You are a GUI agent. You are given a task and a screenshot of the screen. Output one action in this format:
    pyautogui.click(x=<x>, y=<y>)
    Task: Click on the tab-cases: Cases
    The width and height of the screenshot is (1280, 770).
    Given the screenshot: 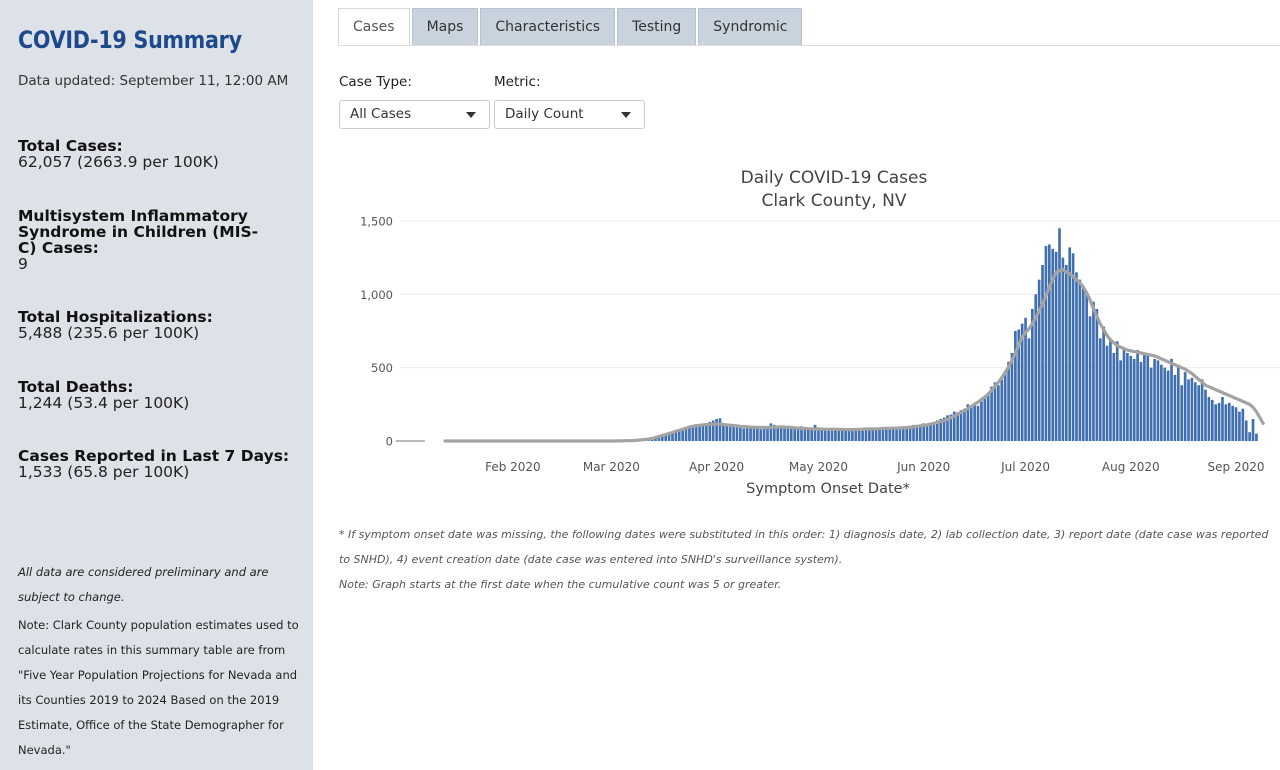 What is the action you would take?
    pyautogui.click(x=374, y=27)
    